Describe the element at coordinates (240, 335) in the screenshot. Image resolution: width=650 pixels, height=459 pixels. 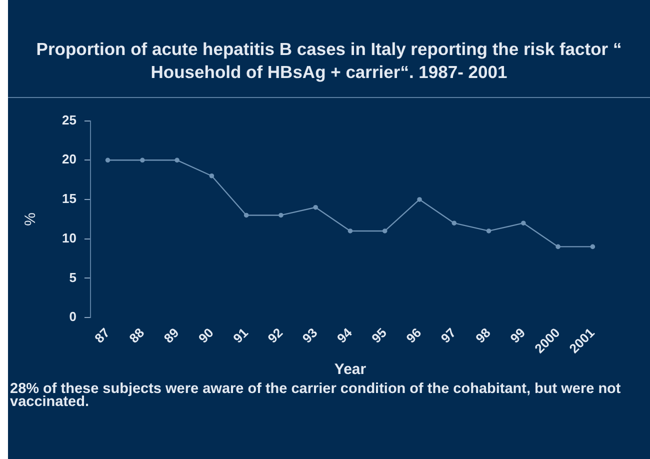
I see `x-tick-label: 91` at that location.